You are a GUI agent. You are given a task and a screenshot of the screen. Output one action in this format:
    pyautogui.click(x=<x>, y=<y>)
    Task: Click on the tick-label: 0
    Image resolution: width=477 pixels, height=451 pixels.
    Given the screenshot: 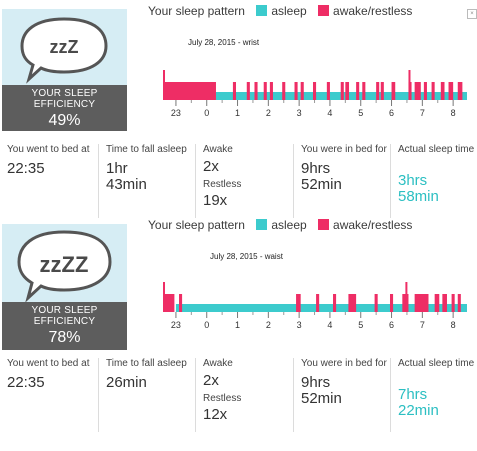 What is the action you would take?
    pyautogui.click(x=206, y=325)
    